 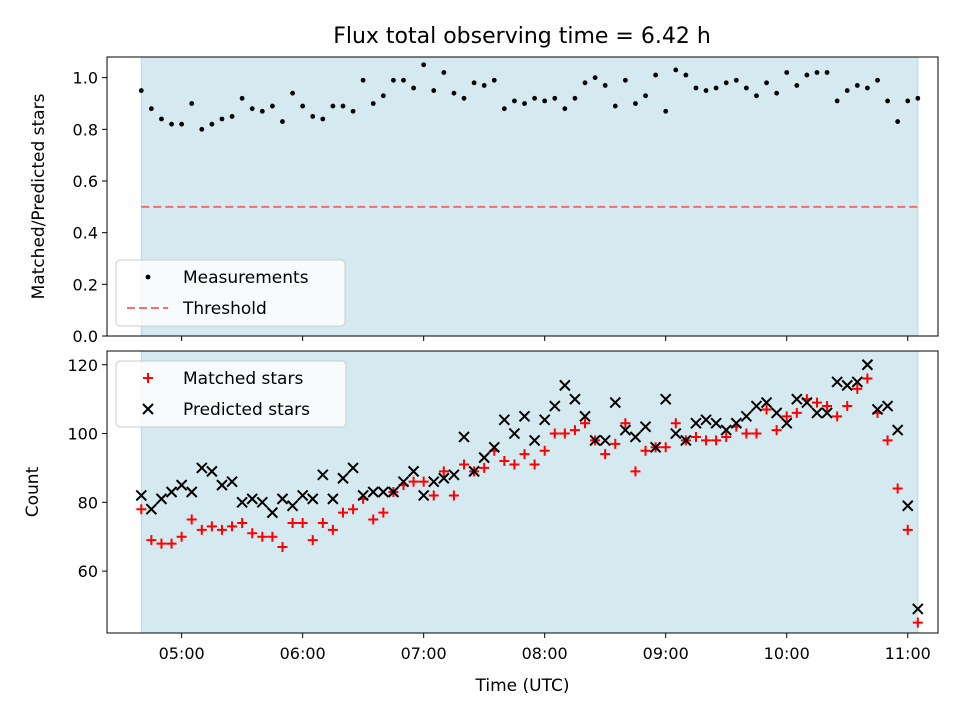 What do you see at coordinates (666, 653) in the screenshot?
I see `x-tick-label: 09:00` at bounding box center [666, 653].